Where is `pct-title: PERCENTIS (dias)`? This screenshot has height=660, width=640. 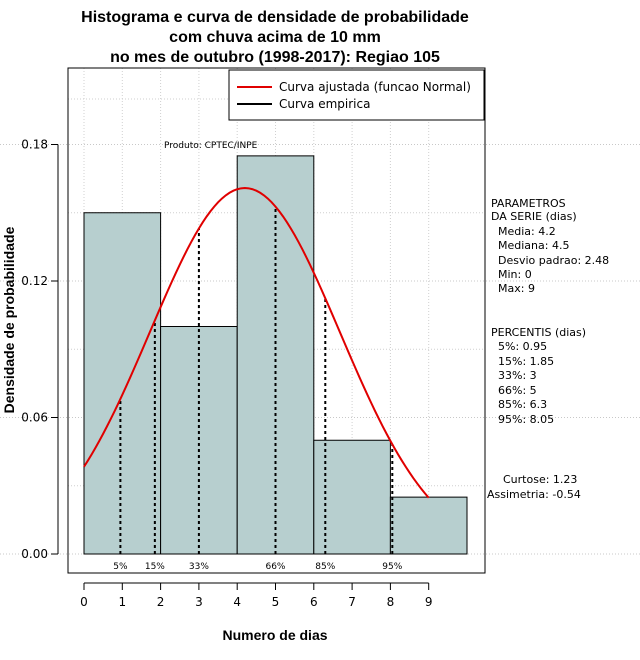
pct-title: PERCENTIS (dias) is located at coordinates (538, 332).